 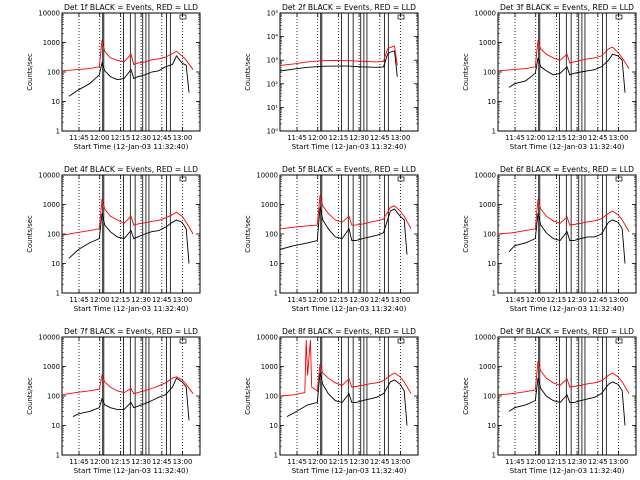 What do you see at coordinates (349, 169) in the screenshot?
I see `panel-title: Det 5f BLACK = Events, RED = LLD` at bounding box center [349, 169].